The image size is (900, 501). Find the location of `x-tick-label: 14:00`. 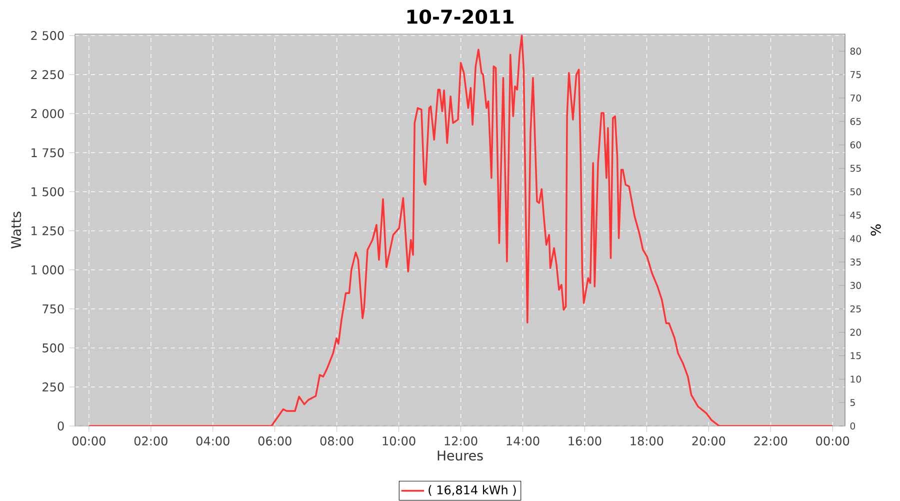

x-tick-label: 14:00 is located at coordinates (523, 441).